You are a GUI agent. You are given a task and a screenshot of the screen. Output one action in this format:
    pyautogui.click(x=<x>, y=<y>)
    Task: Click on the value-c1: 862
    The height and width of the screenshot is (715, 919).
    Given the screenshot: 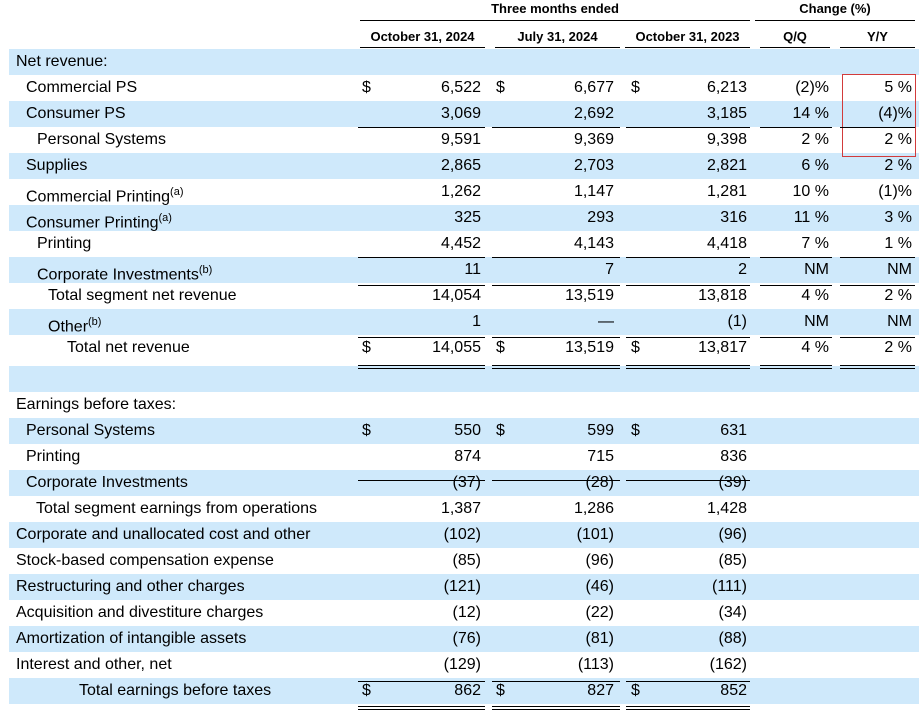 What is the action you would take?
    pyautogui.click(x=467, y=690)
    